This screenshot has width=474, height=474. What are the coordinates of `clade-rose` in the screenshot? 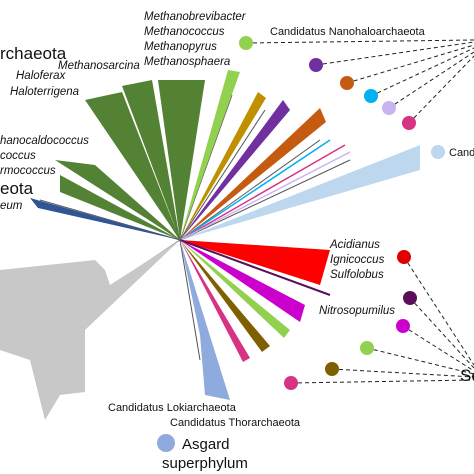 It's located at (215, 301).